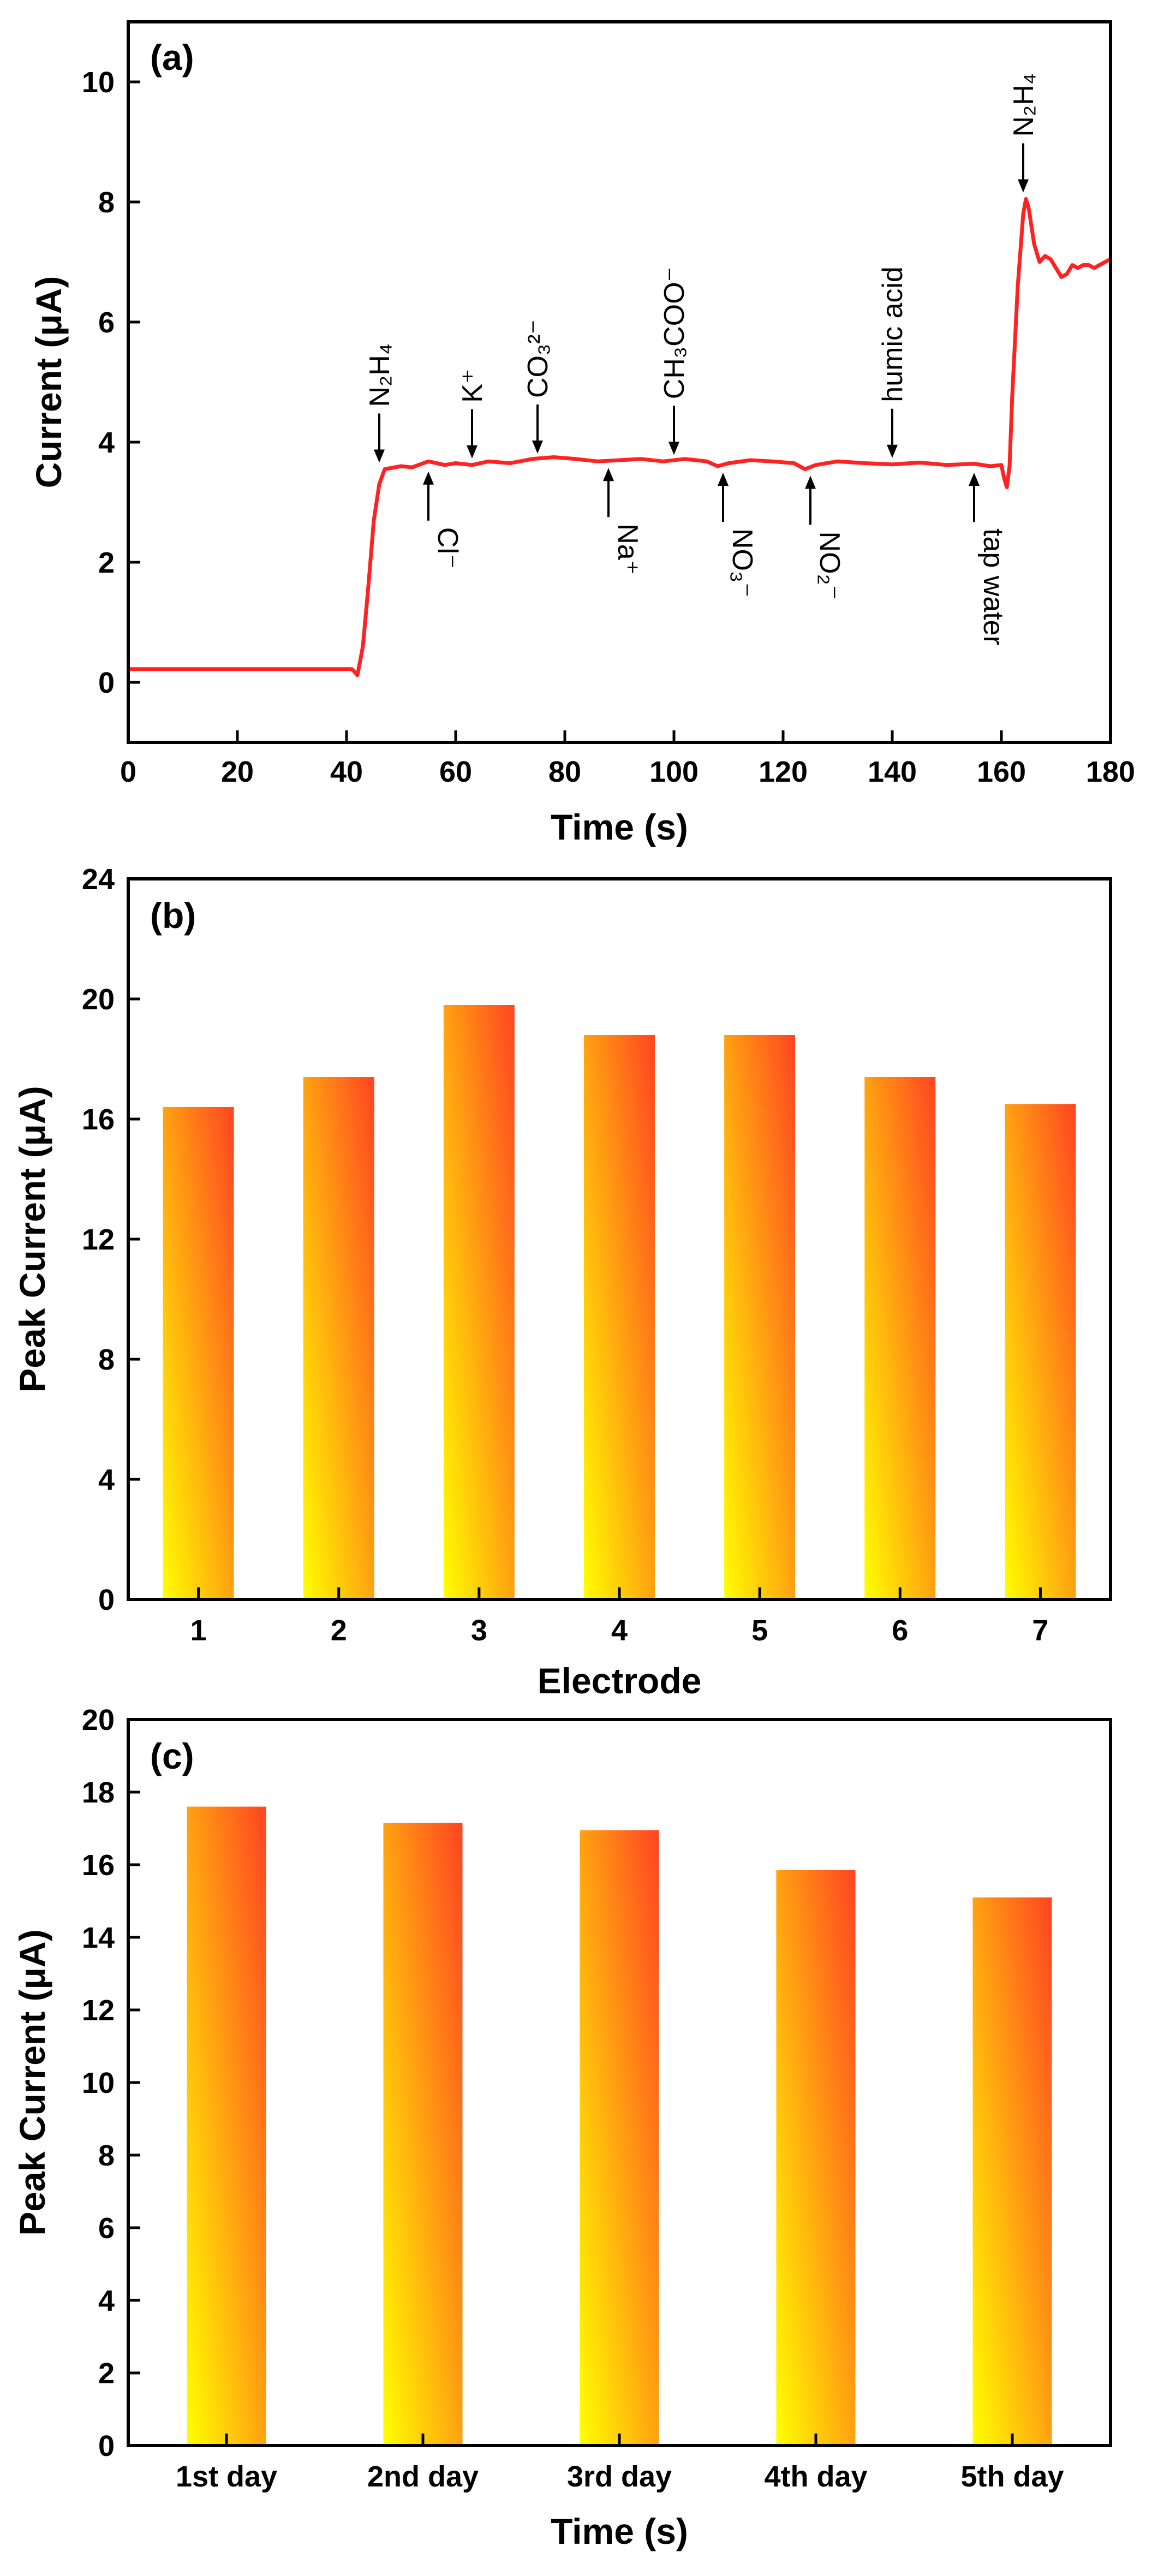 The width and height of the screenshot is (1152, 2576). What do you see at coordinates (623, 521) in the screenshot?
I see `panel-a-annotation: Na⁺` at bounding box center [623, 521].